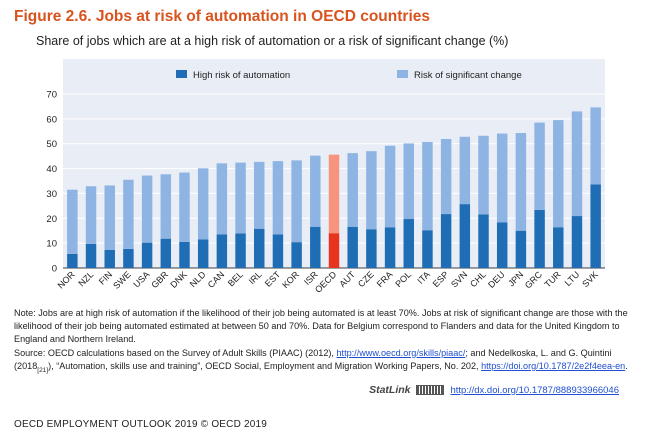 Image resolution: width=659 pixels, height=436 pixels. Describe the element at coordinates (222, 251) in the screenshot. I see `bar-high-risk-can` at that location.